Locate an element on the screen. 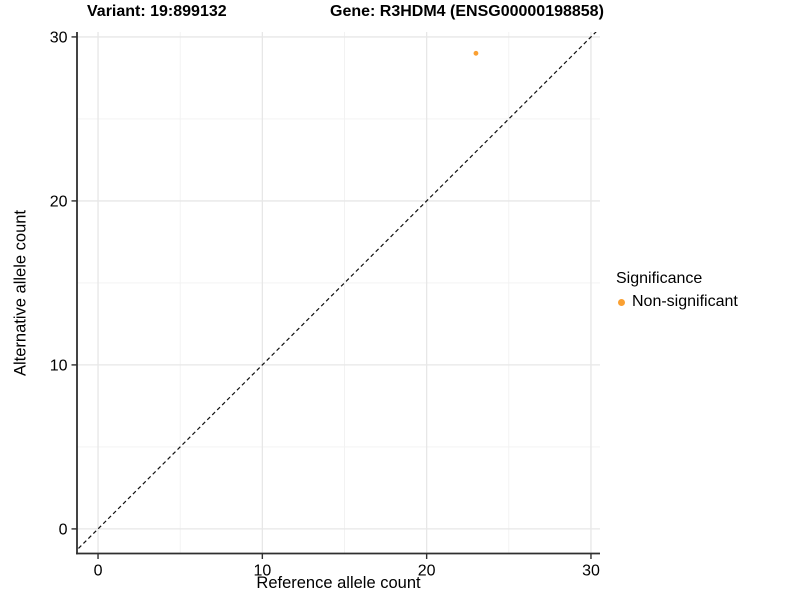 This screenshot has width=800, height=600. legend-item-non-significant: Non-significant is located at coordinates (677, 302).